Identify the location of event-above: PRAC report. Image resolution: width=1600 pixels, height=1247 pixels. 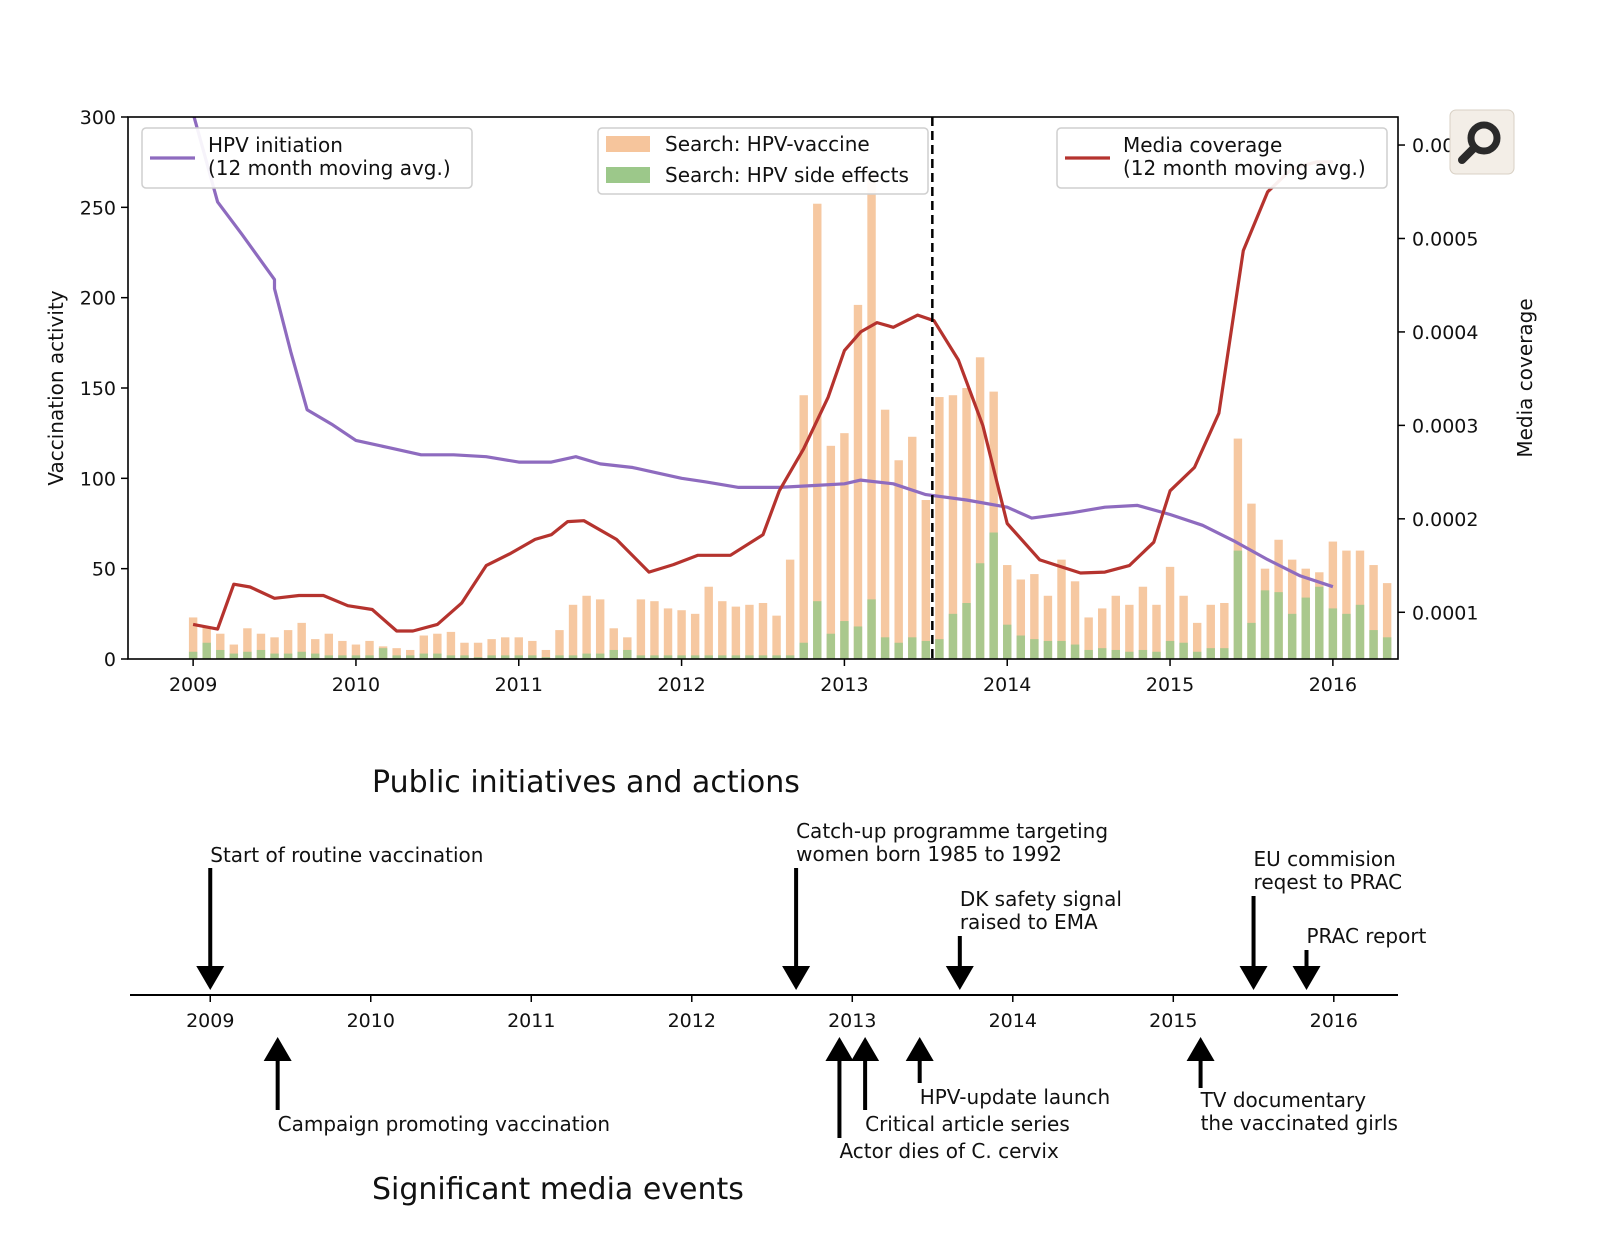
(1359, 957).